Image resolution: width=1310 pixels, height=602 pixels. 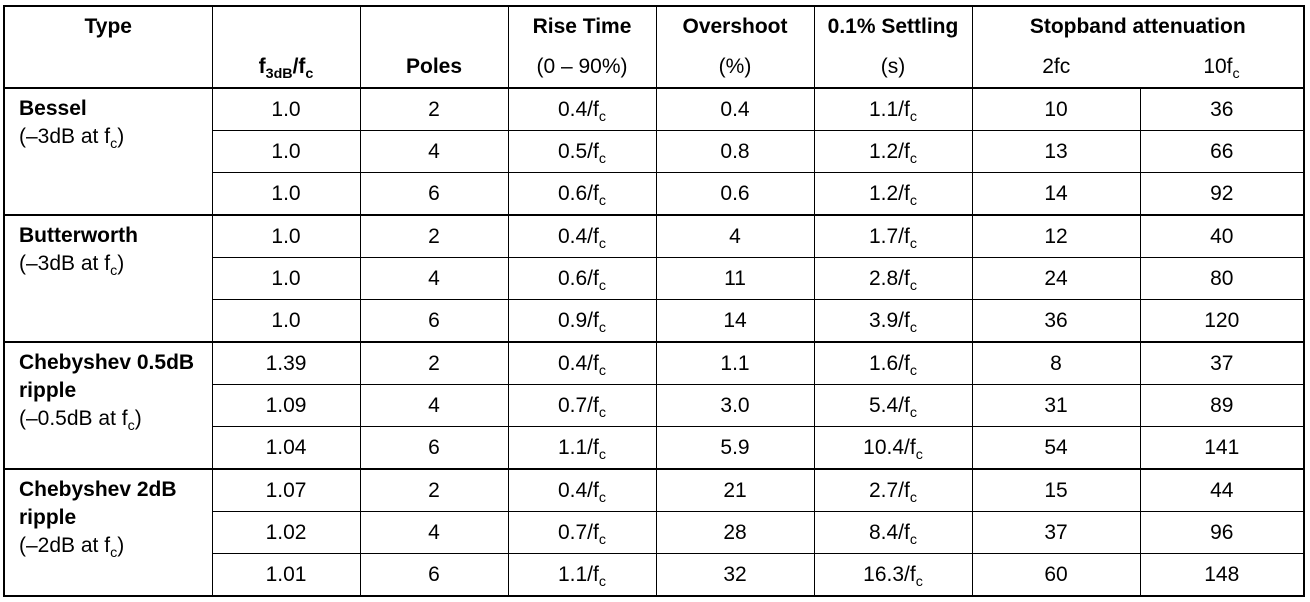 What do you see at coordinates (1222, 575) in the screenshot?
I see `attenuation-10fc-cell: 148` at bounding box center [1222, 575].